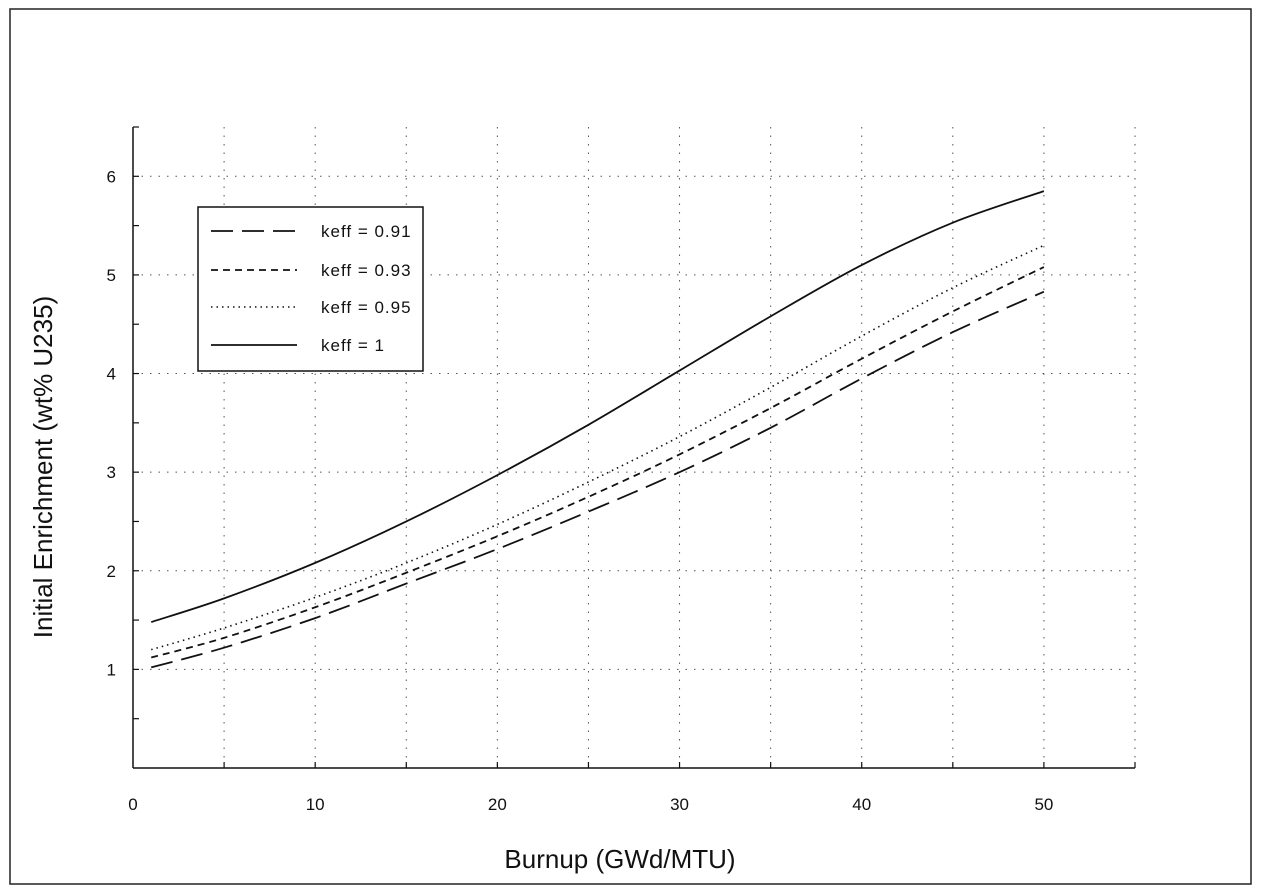 This screenshot has height=894, width=1261. Describe the element at coordinates (111, 374) in the screenshot. I see `y-tick-label: 4` at that location.